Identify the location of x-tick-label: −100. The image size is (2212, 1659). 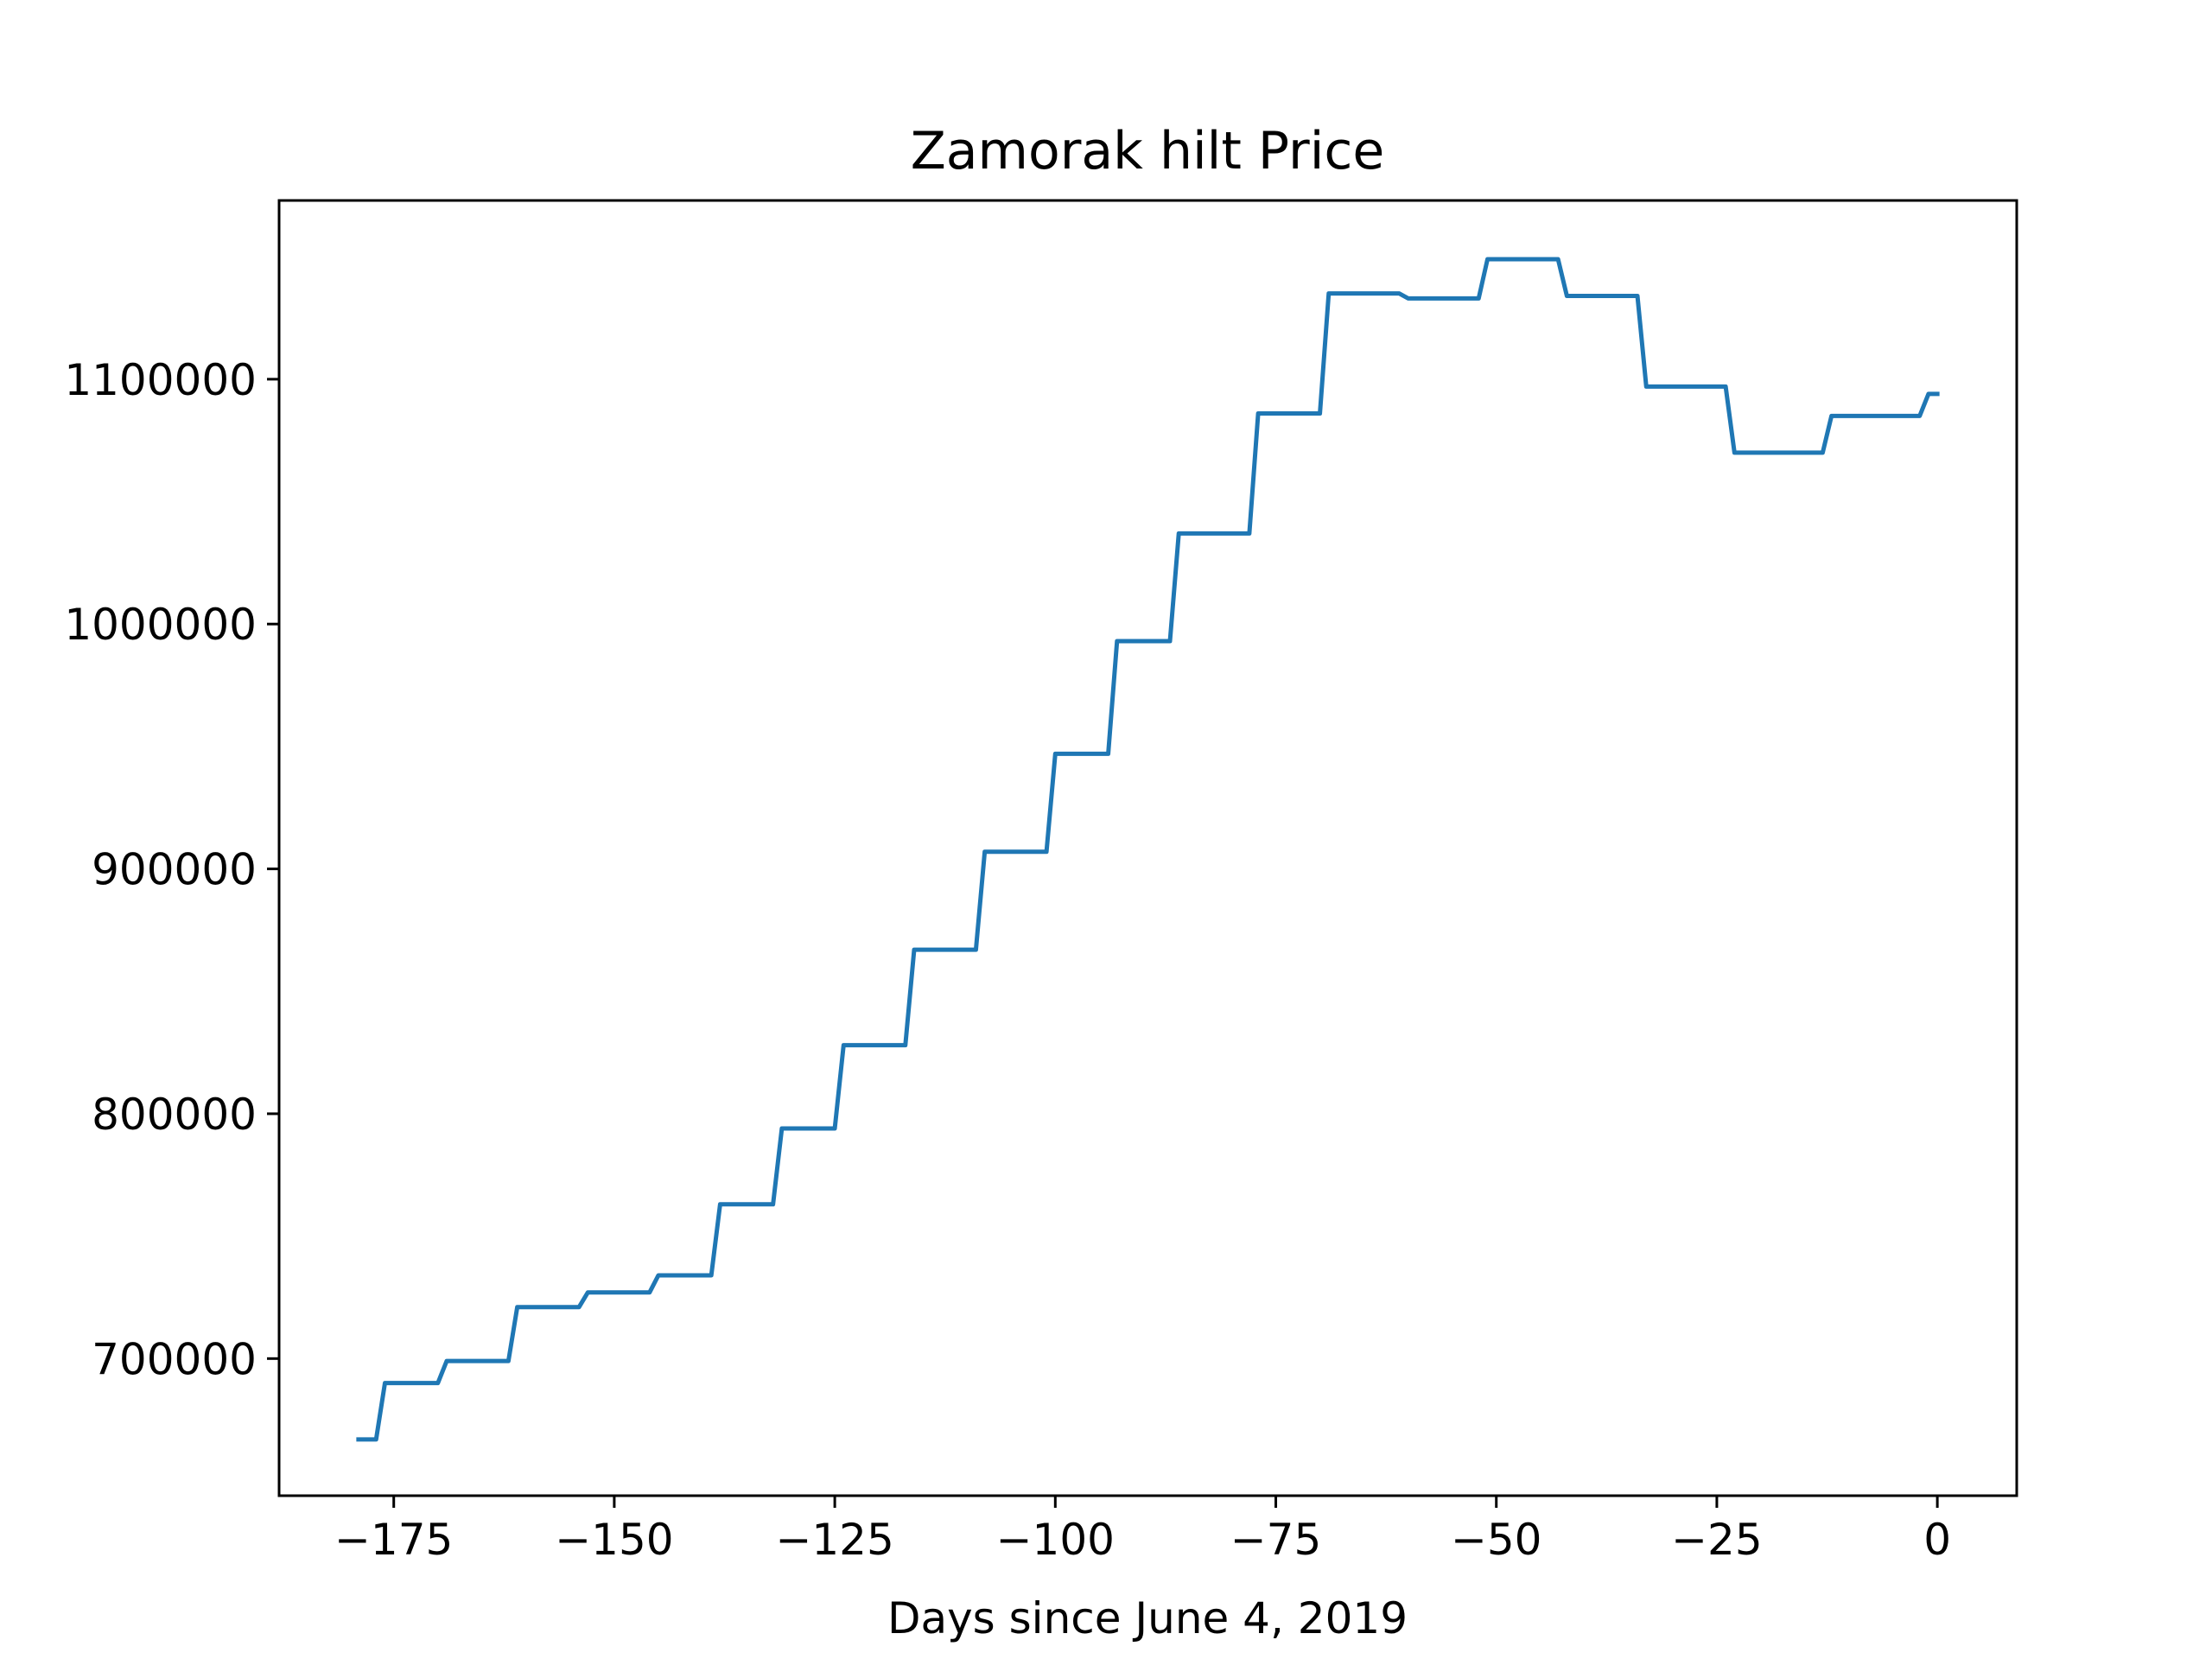
(1055, 1540).